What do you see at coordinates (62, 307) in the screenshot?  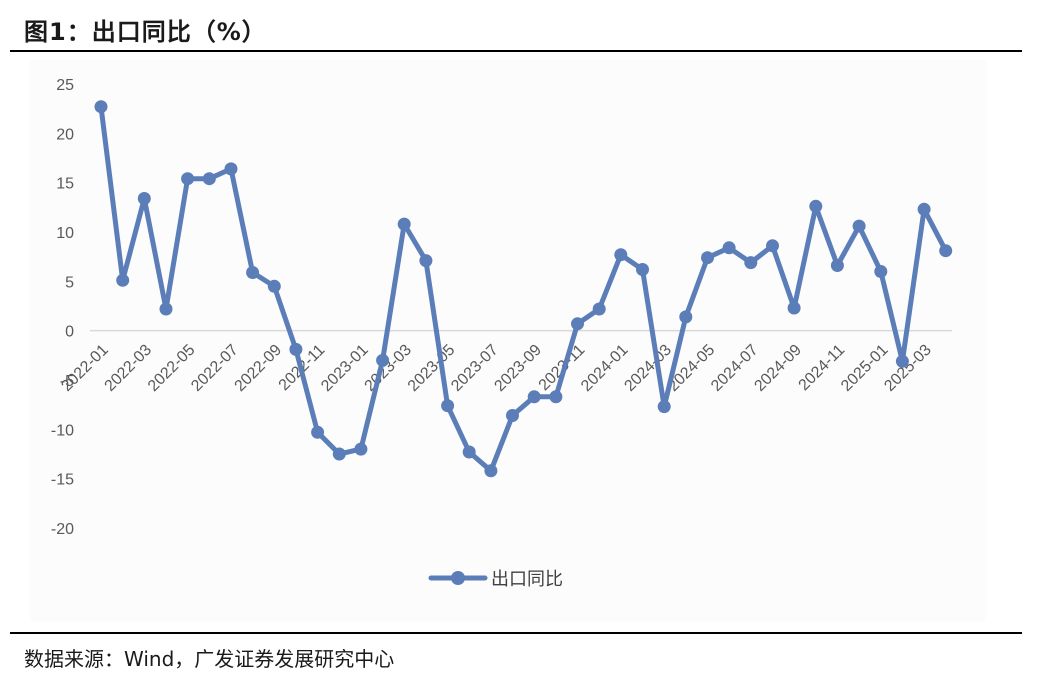 I see `y-axis-ticks: 25 20 15 10 5 0 -5 -10 -15 -20` at bounding box center [62, 307].